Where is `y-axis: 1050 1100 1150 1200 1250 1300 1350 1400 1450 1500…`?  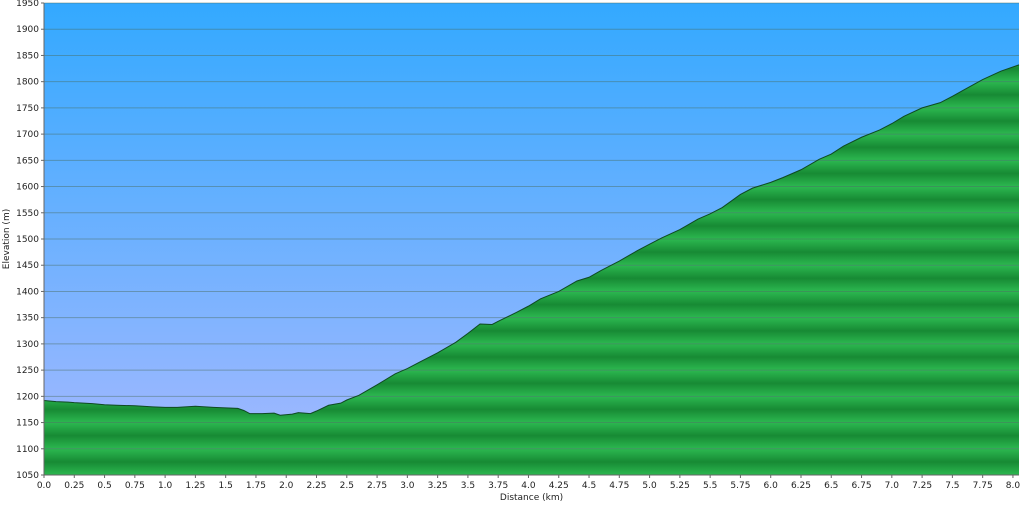 y-axis: 1050 1100 1150 1200 1250 1300 1350 1400 1450 1500… is located at coordinates (30, 240).